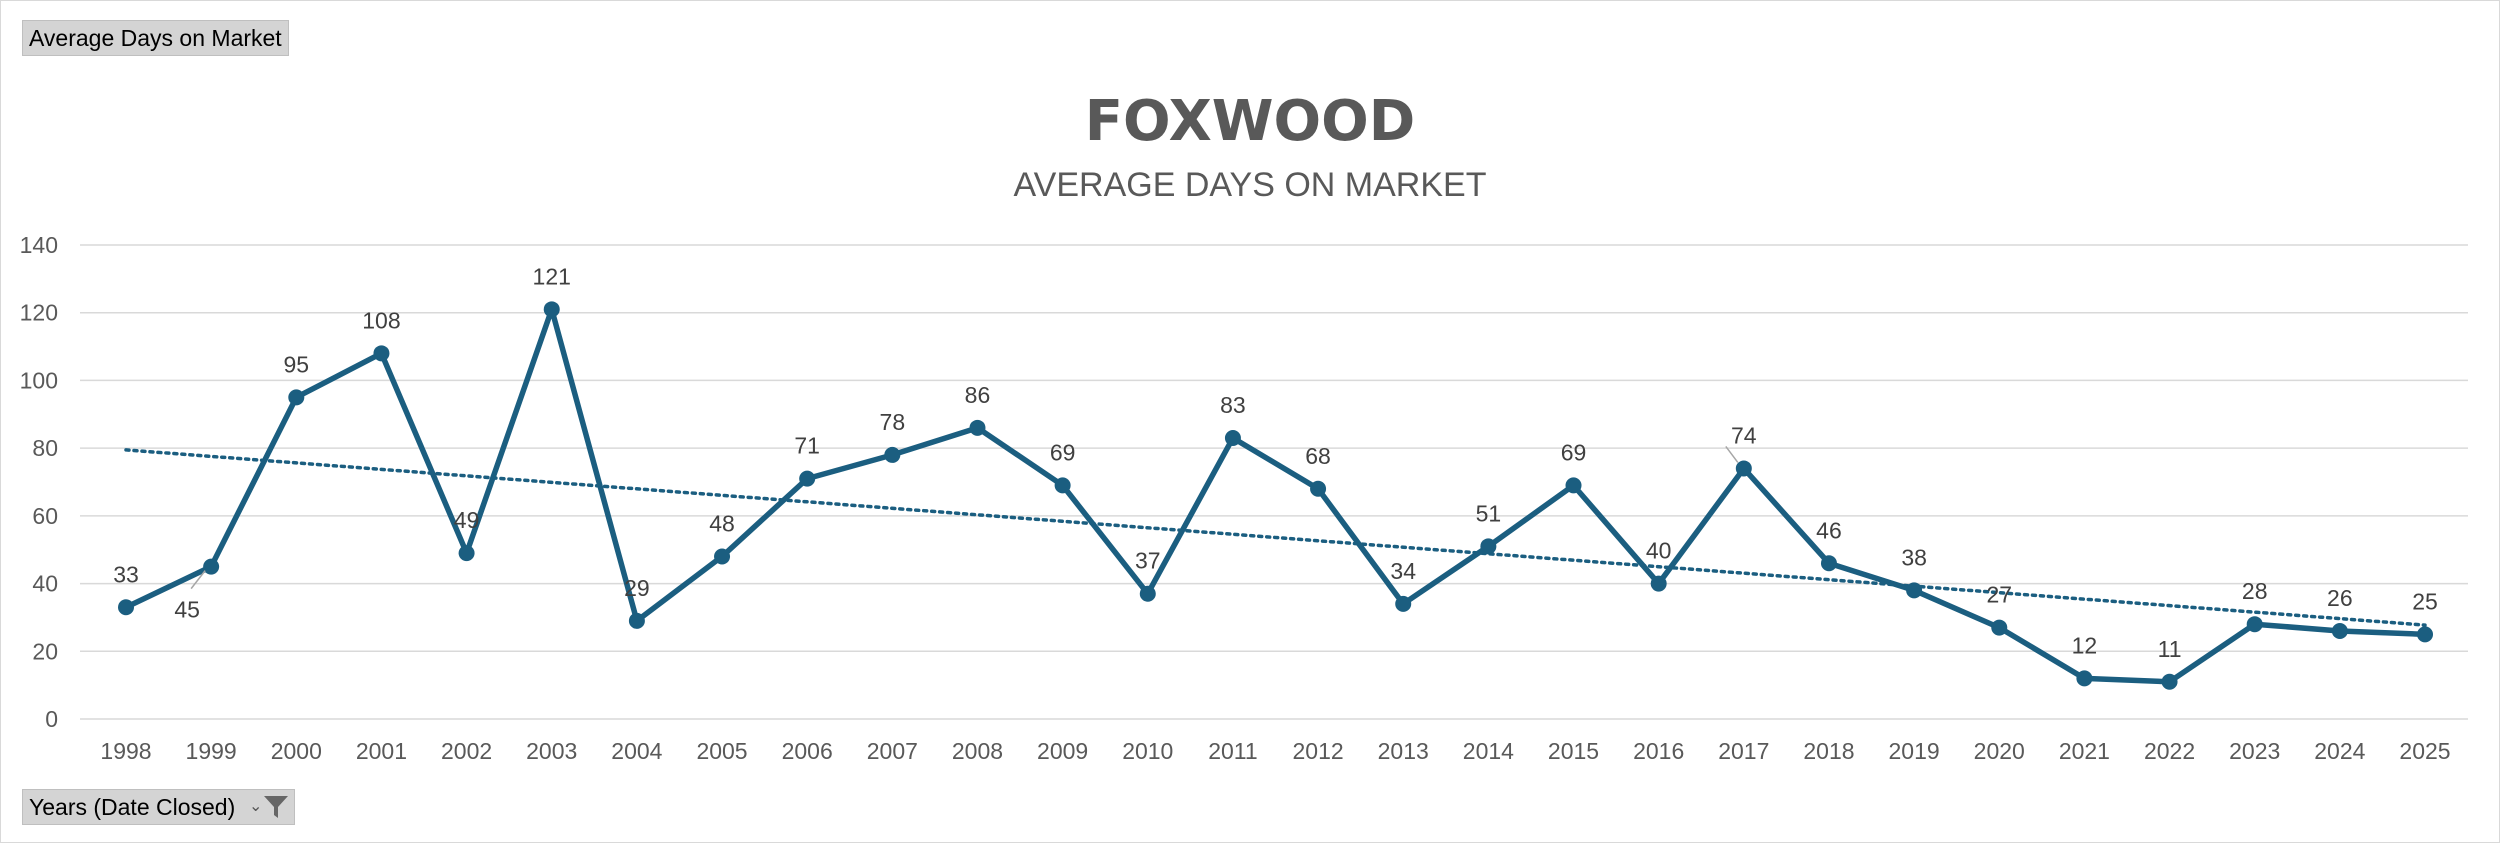  What do you see at coordinates (977, 751) in the screenshot?
I see `x-tick-label: 2008` at bounding box center [977, 751].